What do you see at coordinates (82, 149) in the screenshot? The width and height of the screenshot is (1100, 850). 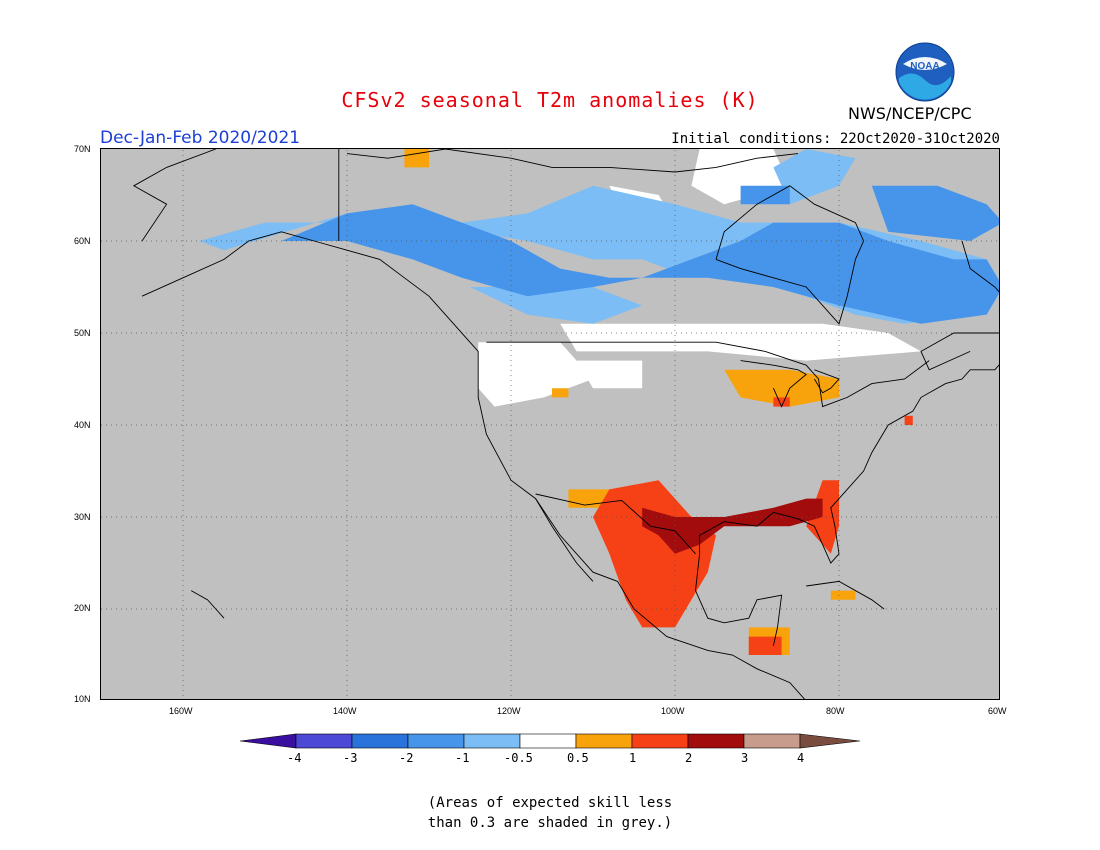 I see `lat-label-70n: 70N` at bounding box center [82, 149].